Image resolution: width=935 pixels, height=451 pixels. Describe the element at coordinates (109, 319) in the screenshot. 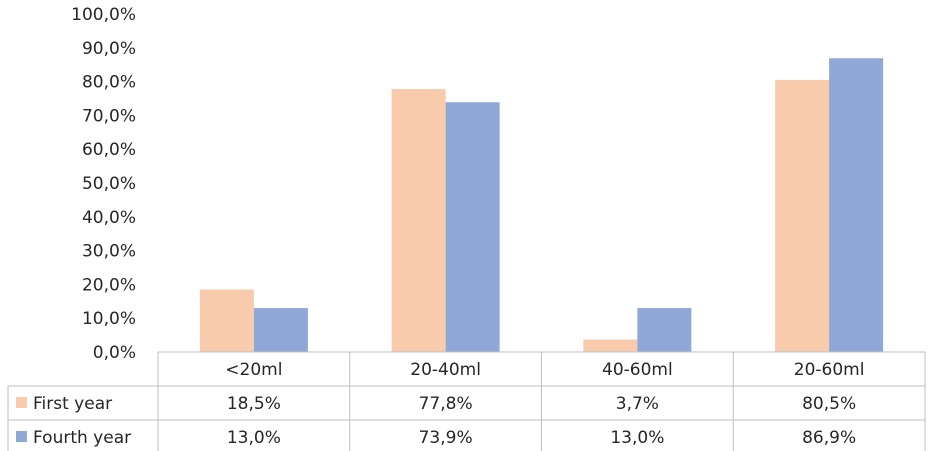

I see `y-tick-label: 10,0%` at that location.